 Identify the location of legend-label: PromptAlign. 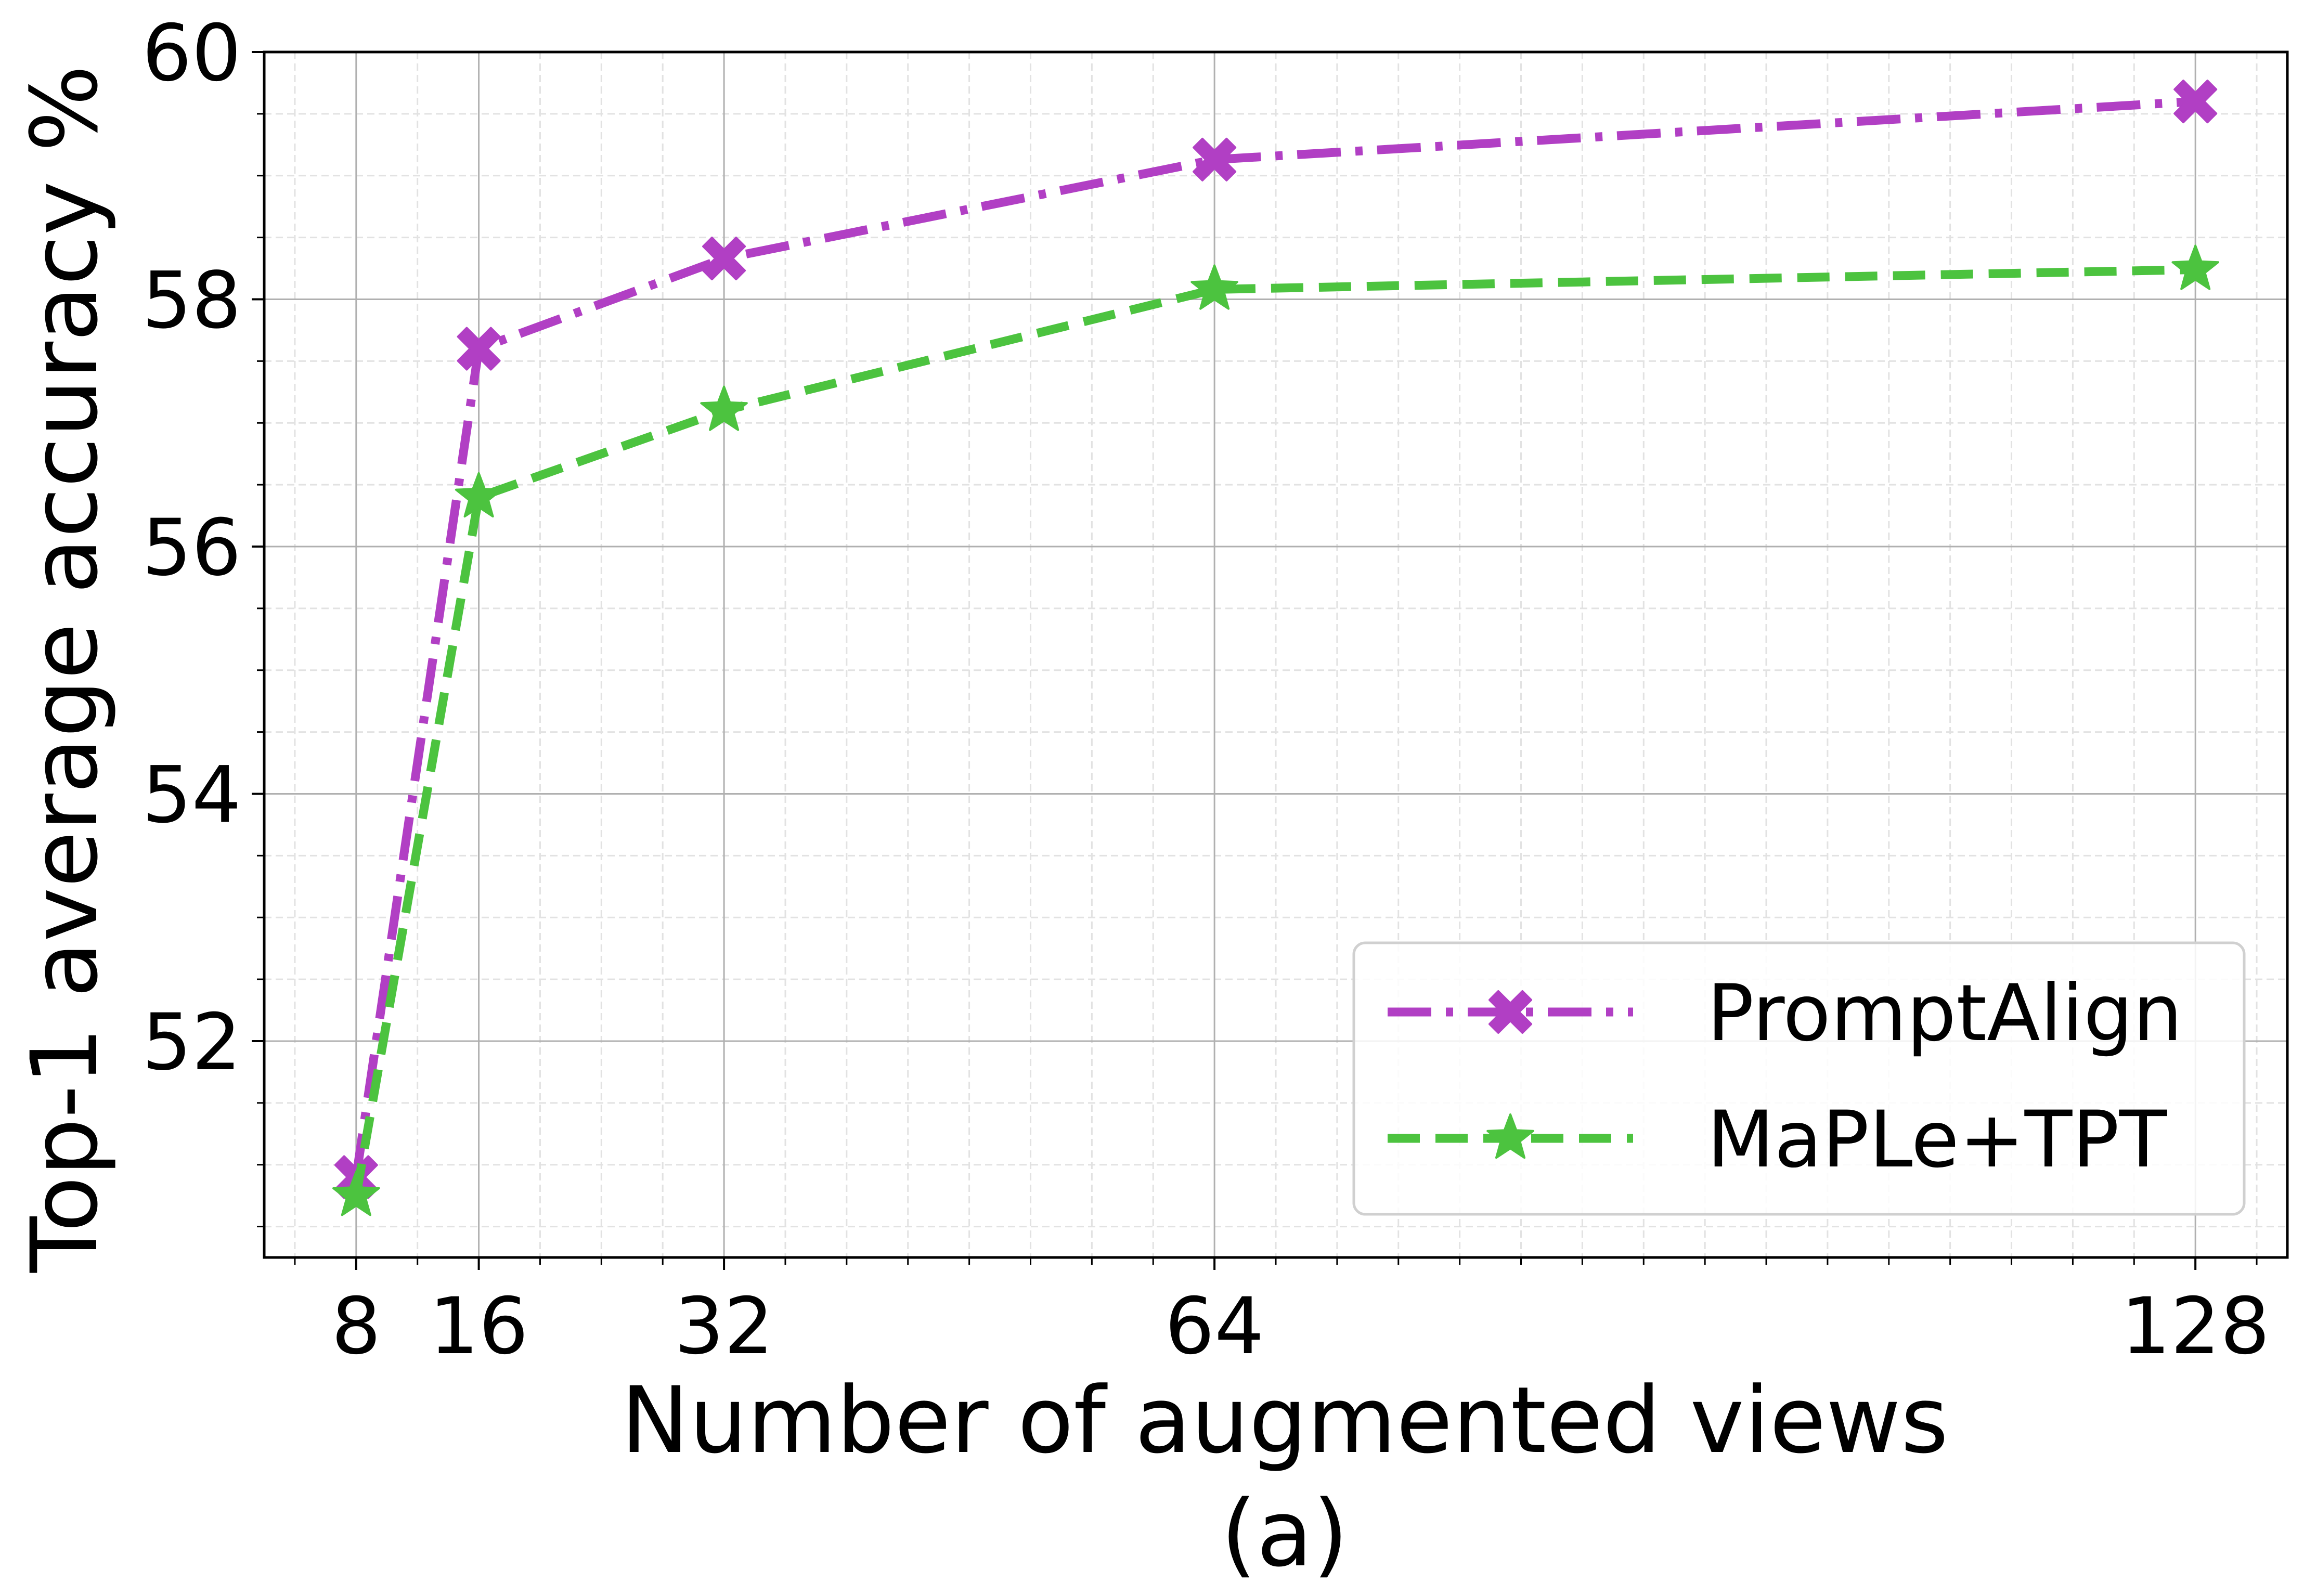
(1944, 1013).